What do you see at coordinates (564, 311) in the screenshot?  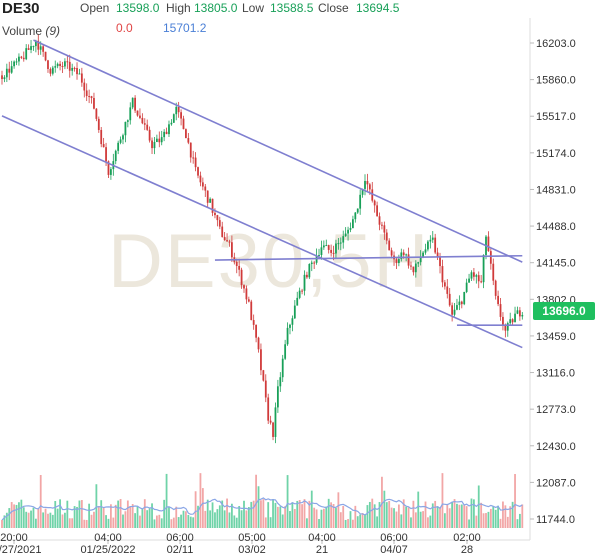 I see `current-price-badge: 13696.0` at bounding box center [564, 311].